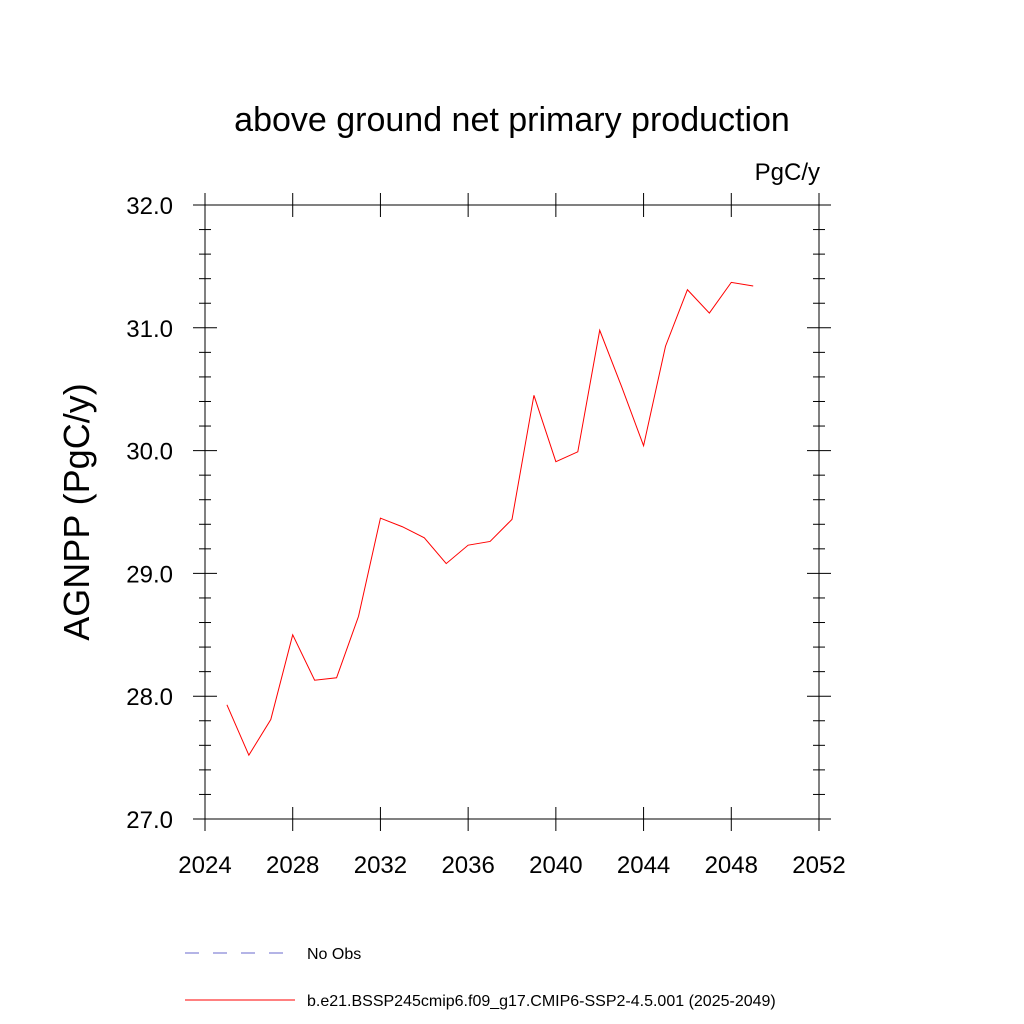 The width and height of the screenshot is (1024, 1024). What do you see at coordinates (467, 865) in the screenshot?
I see `x-tick-label: 2036` at bounding box center [467, 865].